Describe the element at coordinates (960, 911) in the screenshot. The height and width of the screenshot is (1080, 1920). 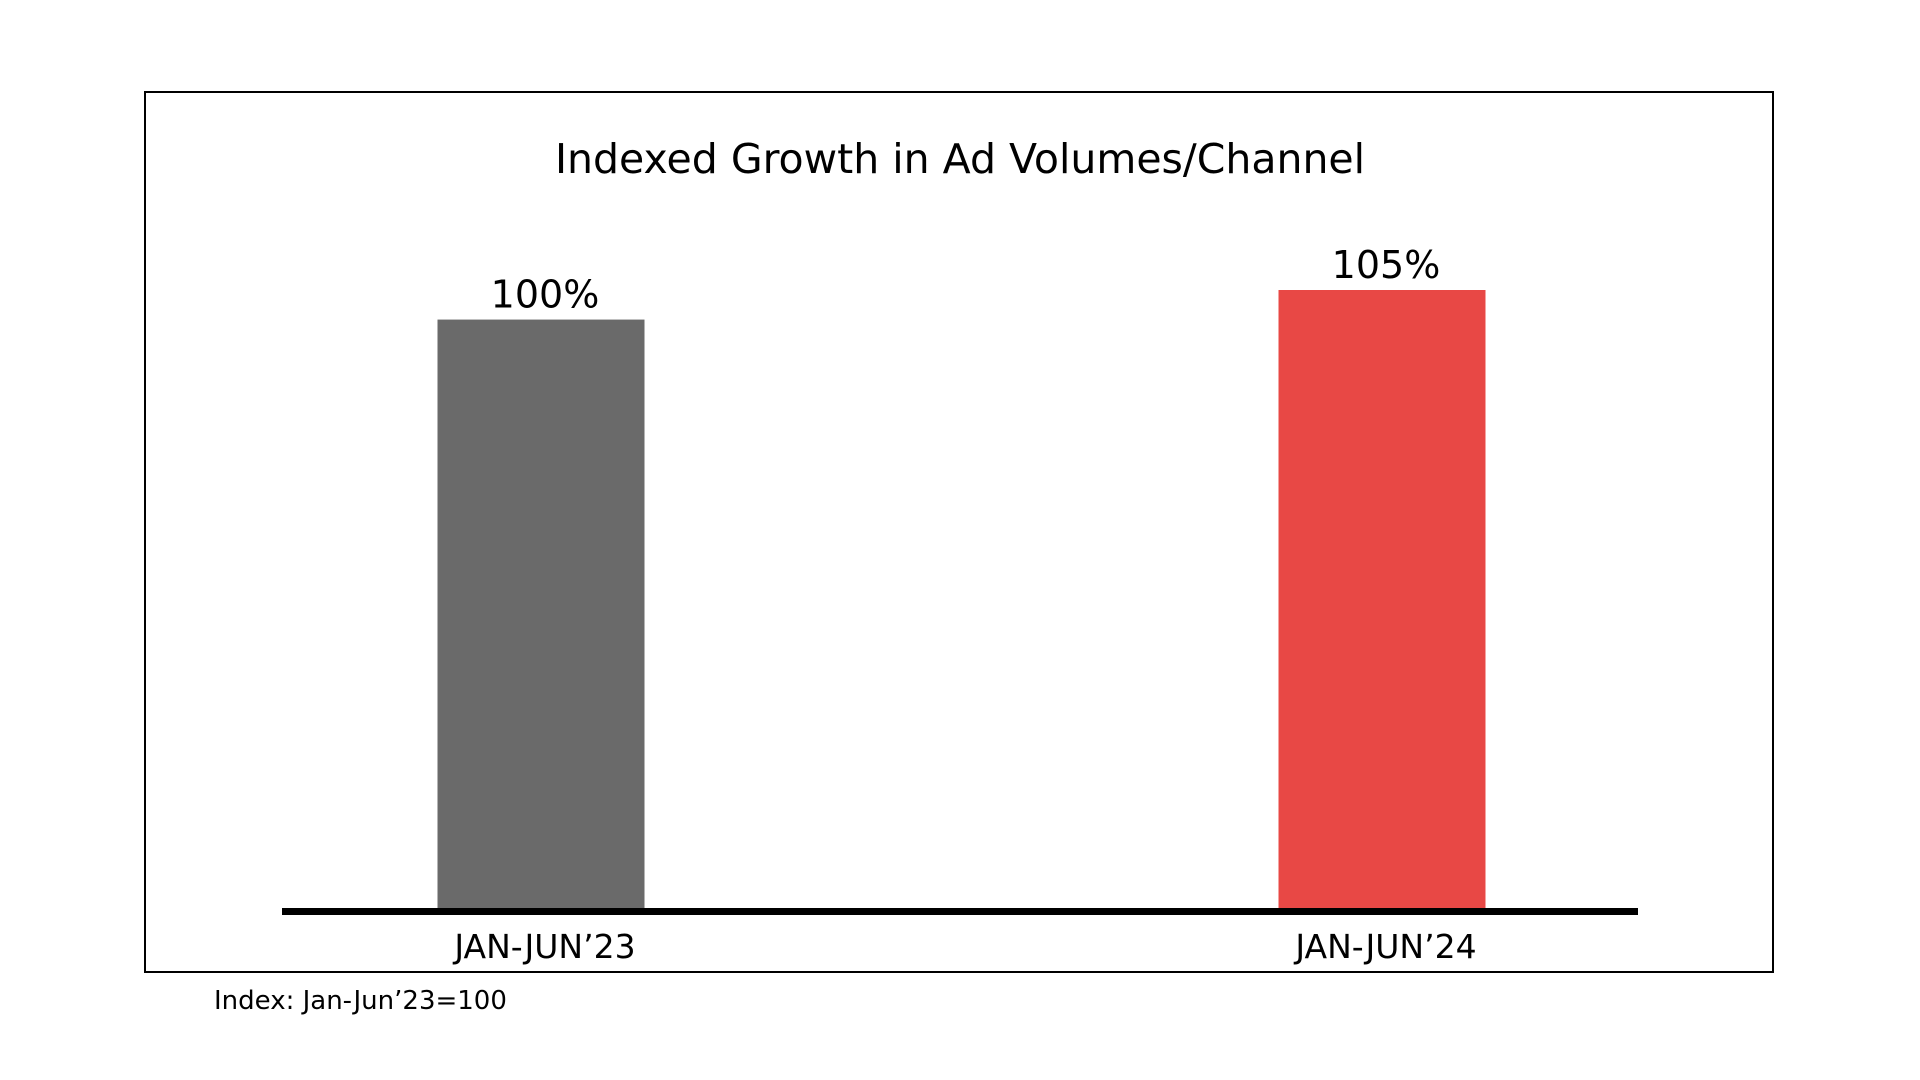
I see `x-axis-line` at that location.